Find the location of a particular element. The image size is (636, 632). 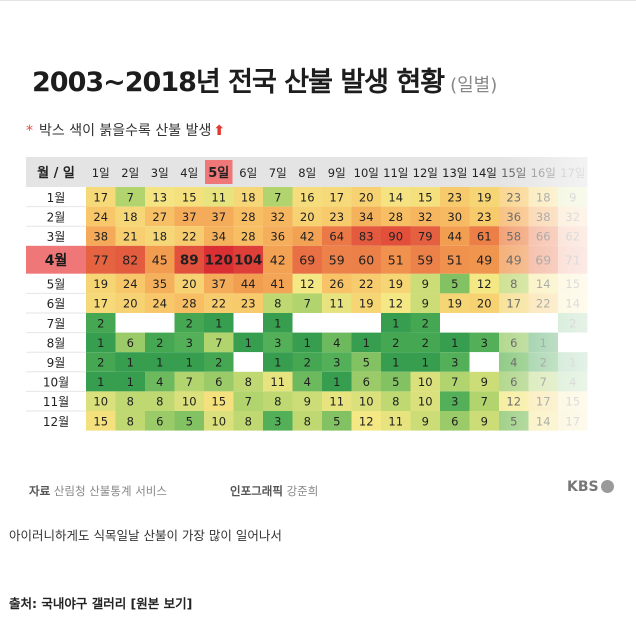

data-label: 22 is located at coordinates (218, 304).